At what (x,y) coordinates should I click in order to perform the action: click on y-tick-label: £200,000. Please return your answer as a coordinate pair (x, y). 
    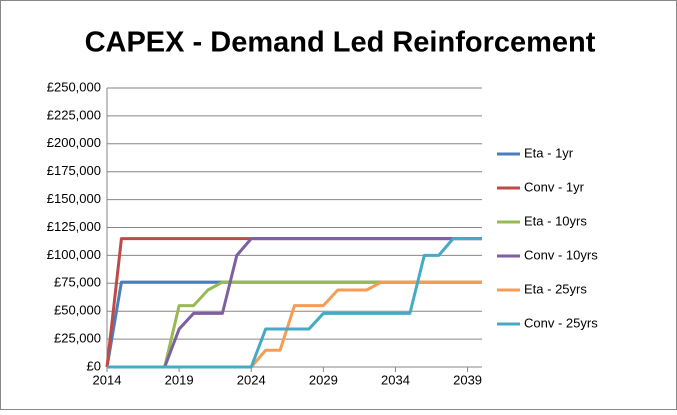
    Looking at the image, I should click on (74, 142).